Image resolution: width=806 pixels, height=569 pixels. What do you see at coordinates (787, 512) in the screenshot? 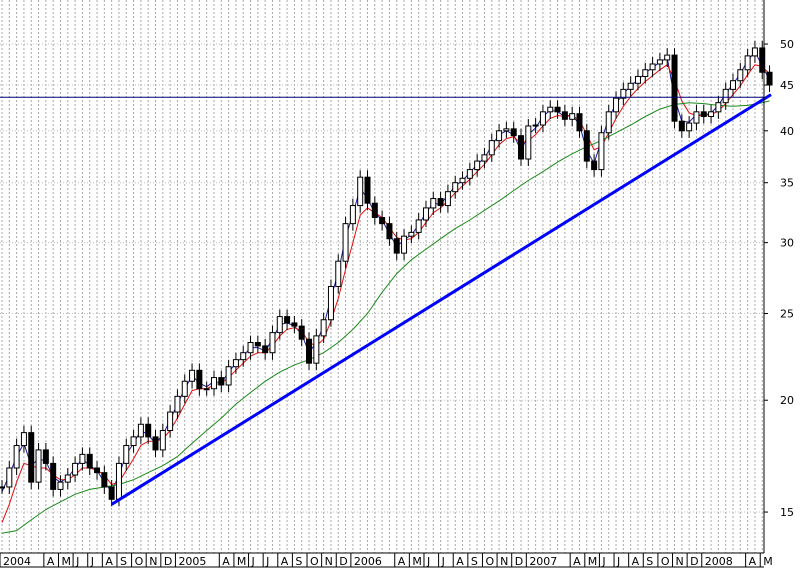
I see `y-tick-label: 15` at bounding box center [787, 512].